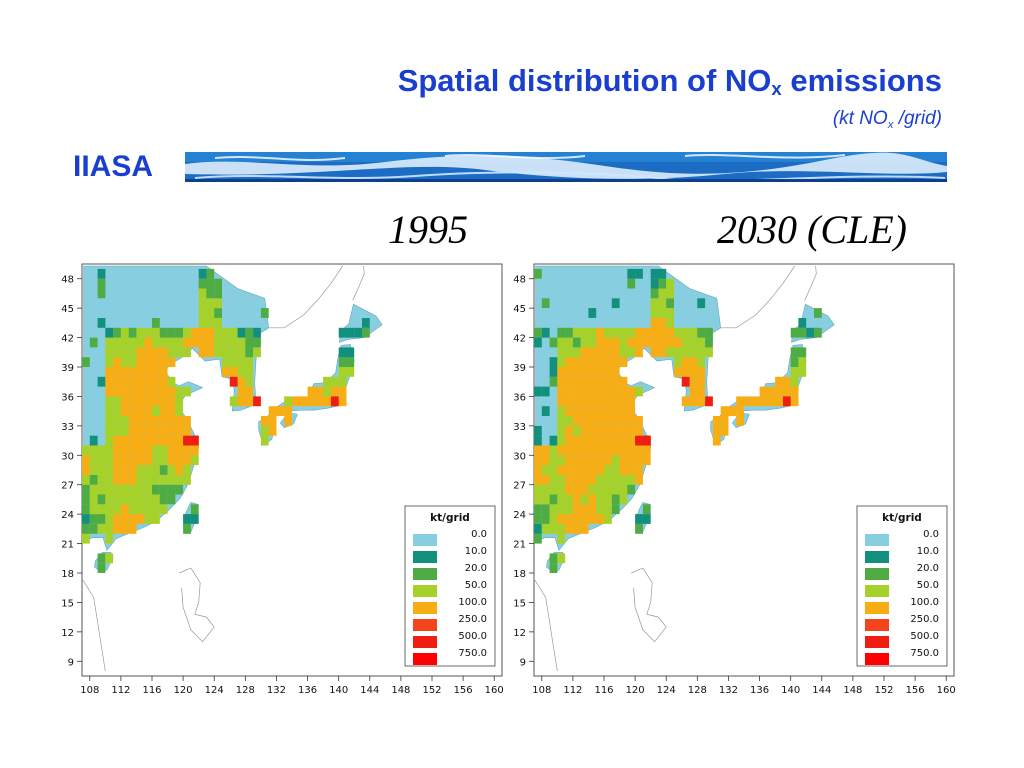  I want to click on y-tick-label: 42, so click(67, 339).